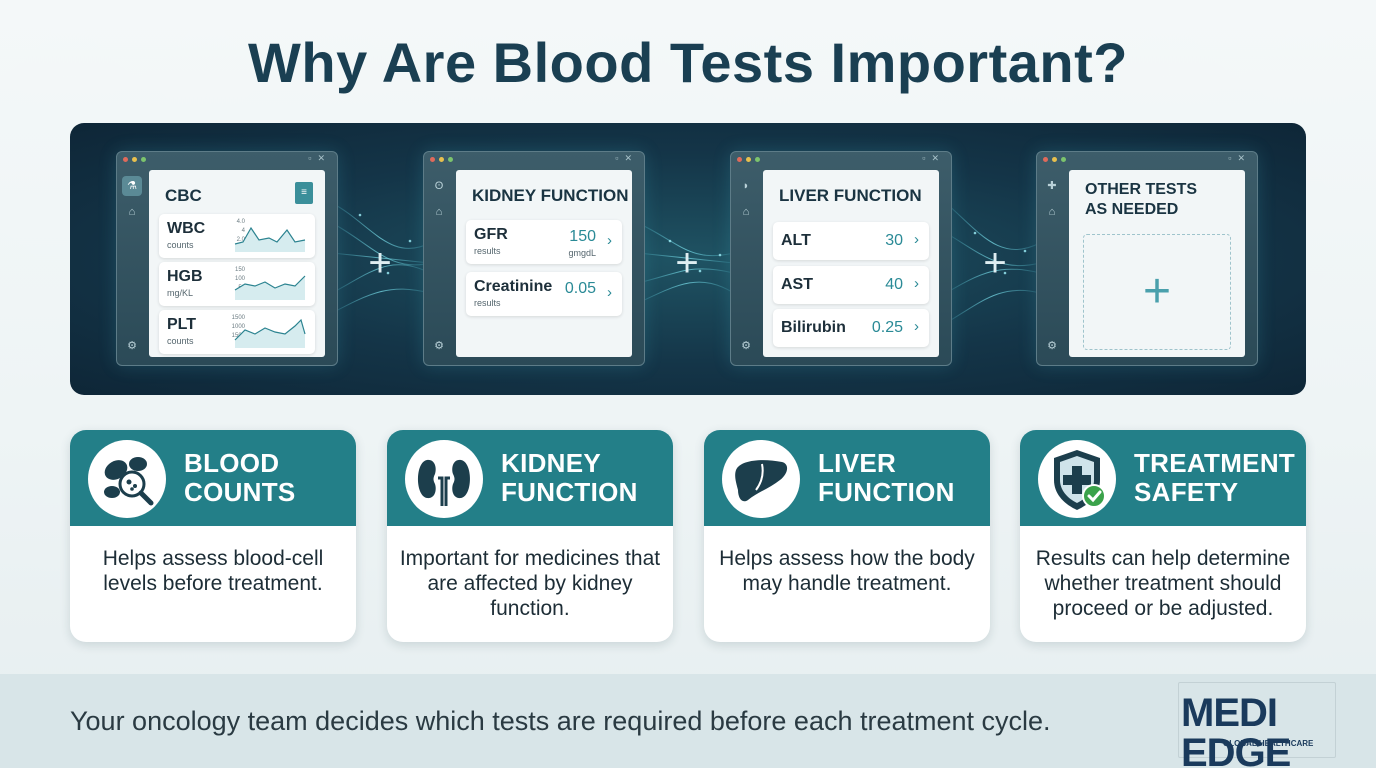 Image resolution: width=1376 pixels, height=768 pixels. Describe the element at coordinates (850, 195) in the screenshot. I see `liver-title: LIVER FUNCTION` at that location.